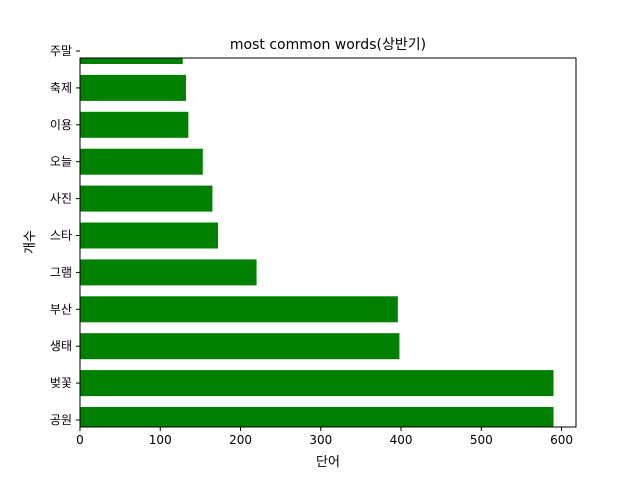  What do you see at coordinates (168, 272) in the screenshot?
I see `bar-그램` at bounding box center [168, 272].